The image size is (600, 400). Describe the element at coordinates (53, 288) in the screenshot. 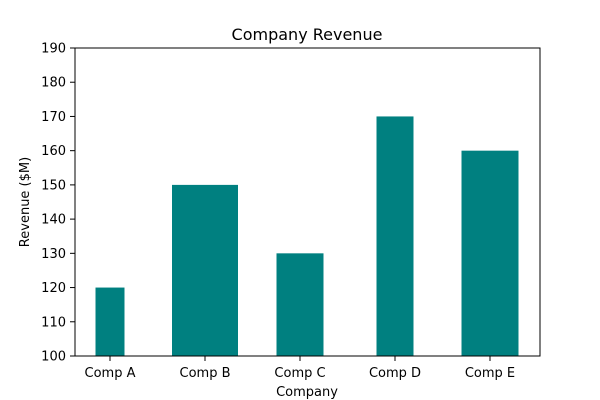

I see `y-tick-label: 120` at that location.